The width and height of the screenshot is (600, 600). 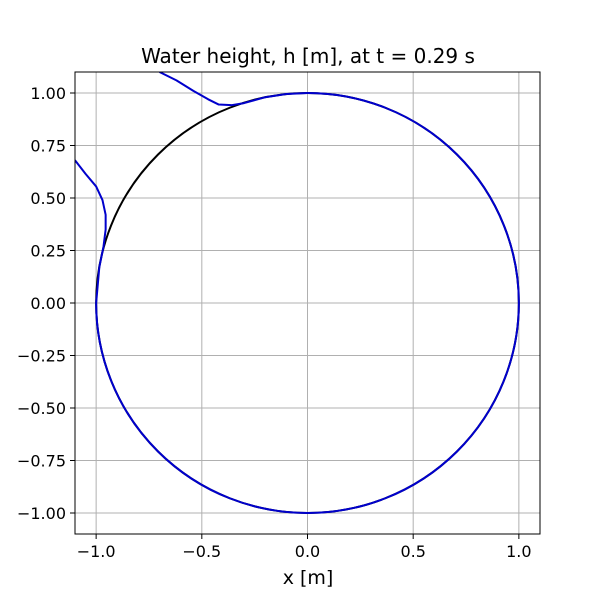 I want to click on x-axis-label: x [m], so click(x=308, y=578).